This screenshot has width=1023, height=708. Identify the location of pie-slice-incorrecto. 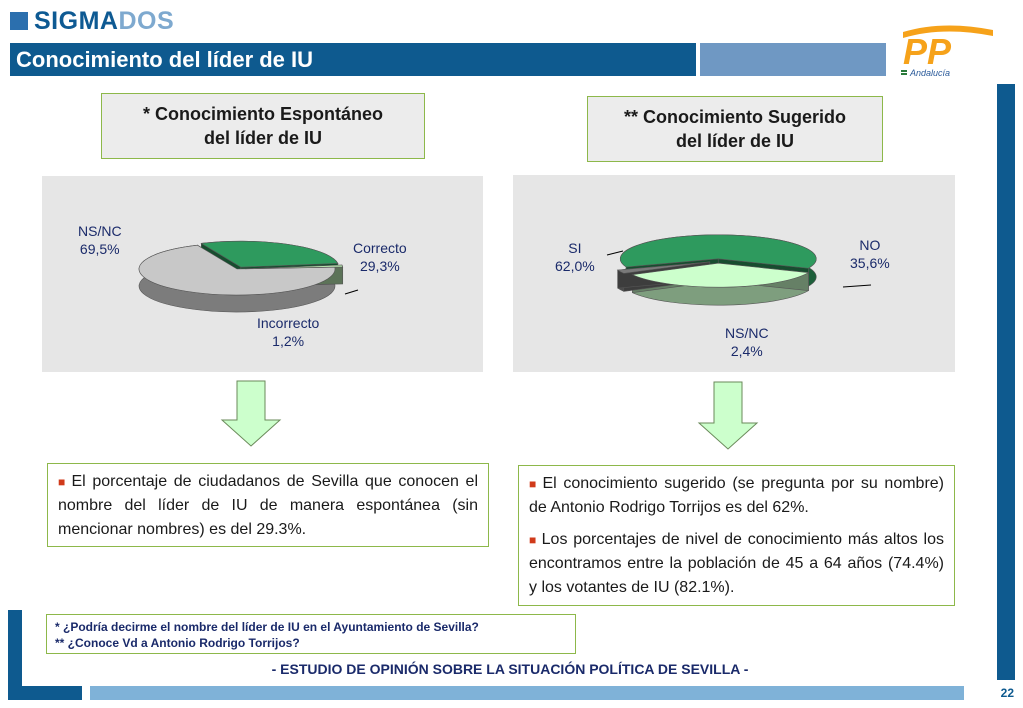
(294, 267).